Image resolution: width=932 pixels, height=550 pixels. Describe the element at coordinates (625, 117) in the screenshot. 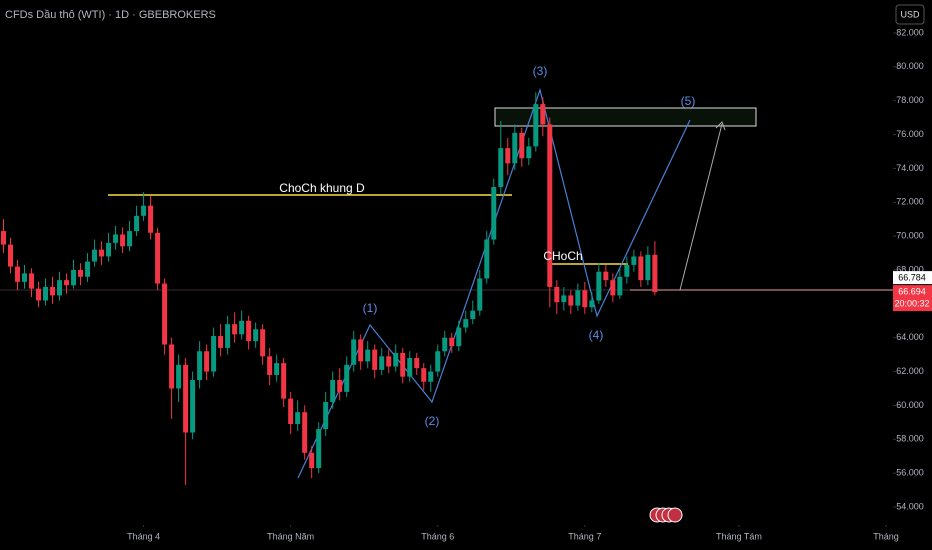

I see `target-zone` at that location.